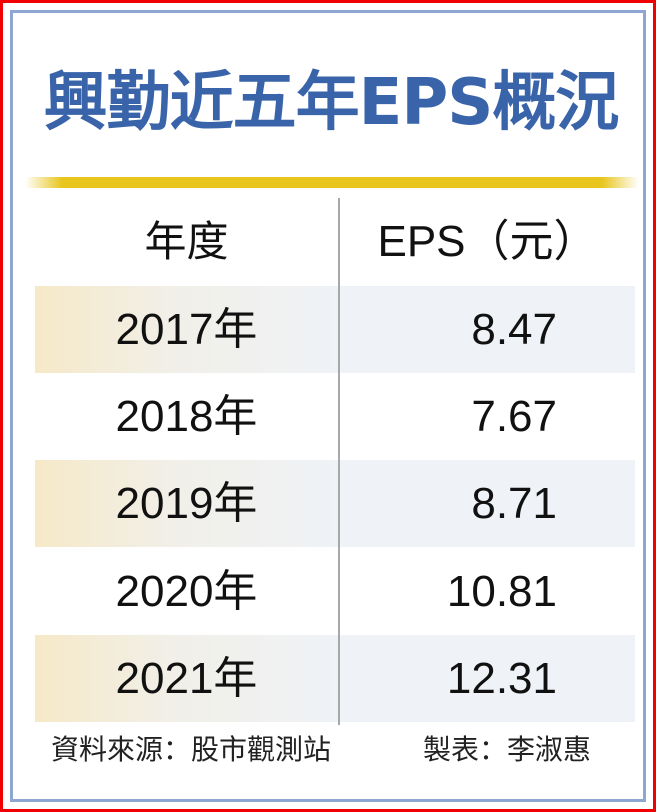  What do you see at coordinates (501, 678) in the screenshot?
I see `eps-cell: 12.31` at bounding box center [501, 678].